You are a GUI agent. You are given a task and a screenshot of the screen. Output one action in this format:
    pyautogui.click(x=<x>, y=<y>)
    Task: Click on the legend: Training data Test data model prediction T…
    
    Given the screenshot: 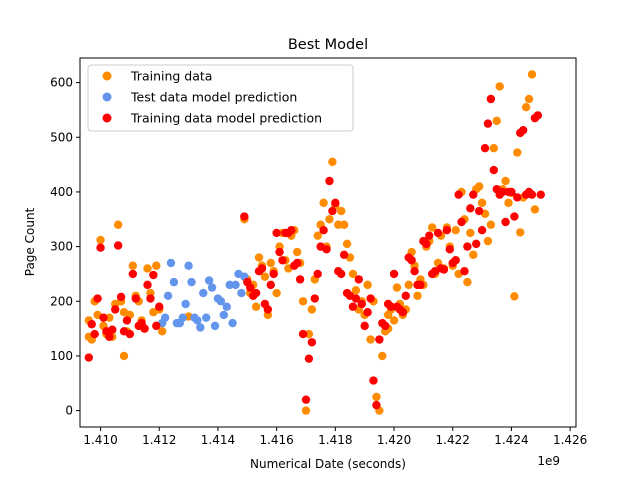 What is the action you would take?
    pyautogui.click(x=220, y=98)
    